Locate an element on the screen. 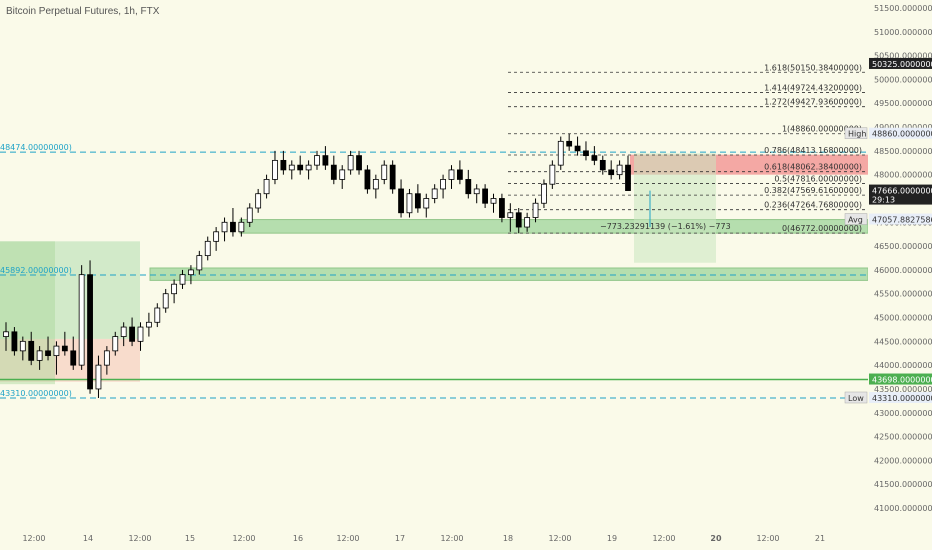 Image resolution: width=932 pixels, height=550 pixels. fib-level-label: 0.5(47816.00000000) is located at coordinates (818, 178).